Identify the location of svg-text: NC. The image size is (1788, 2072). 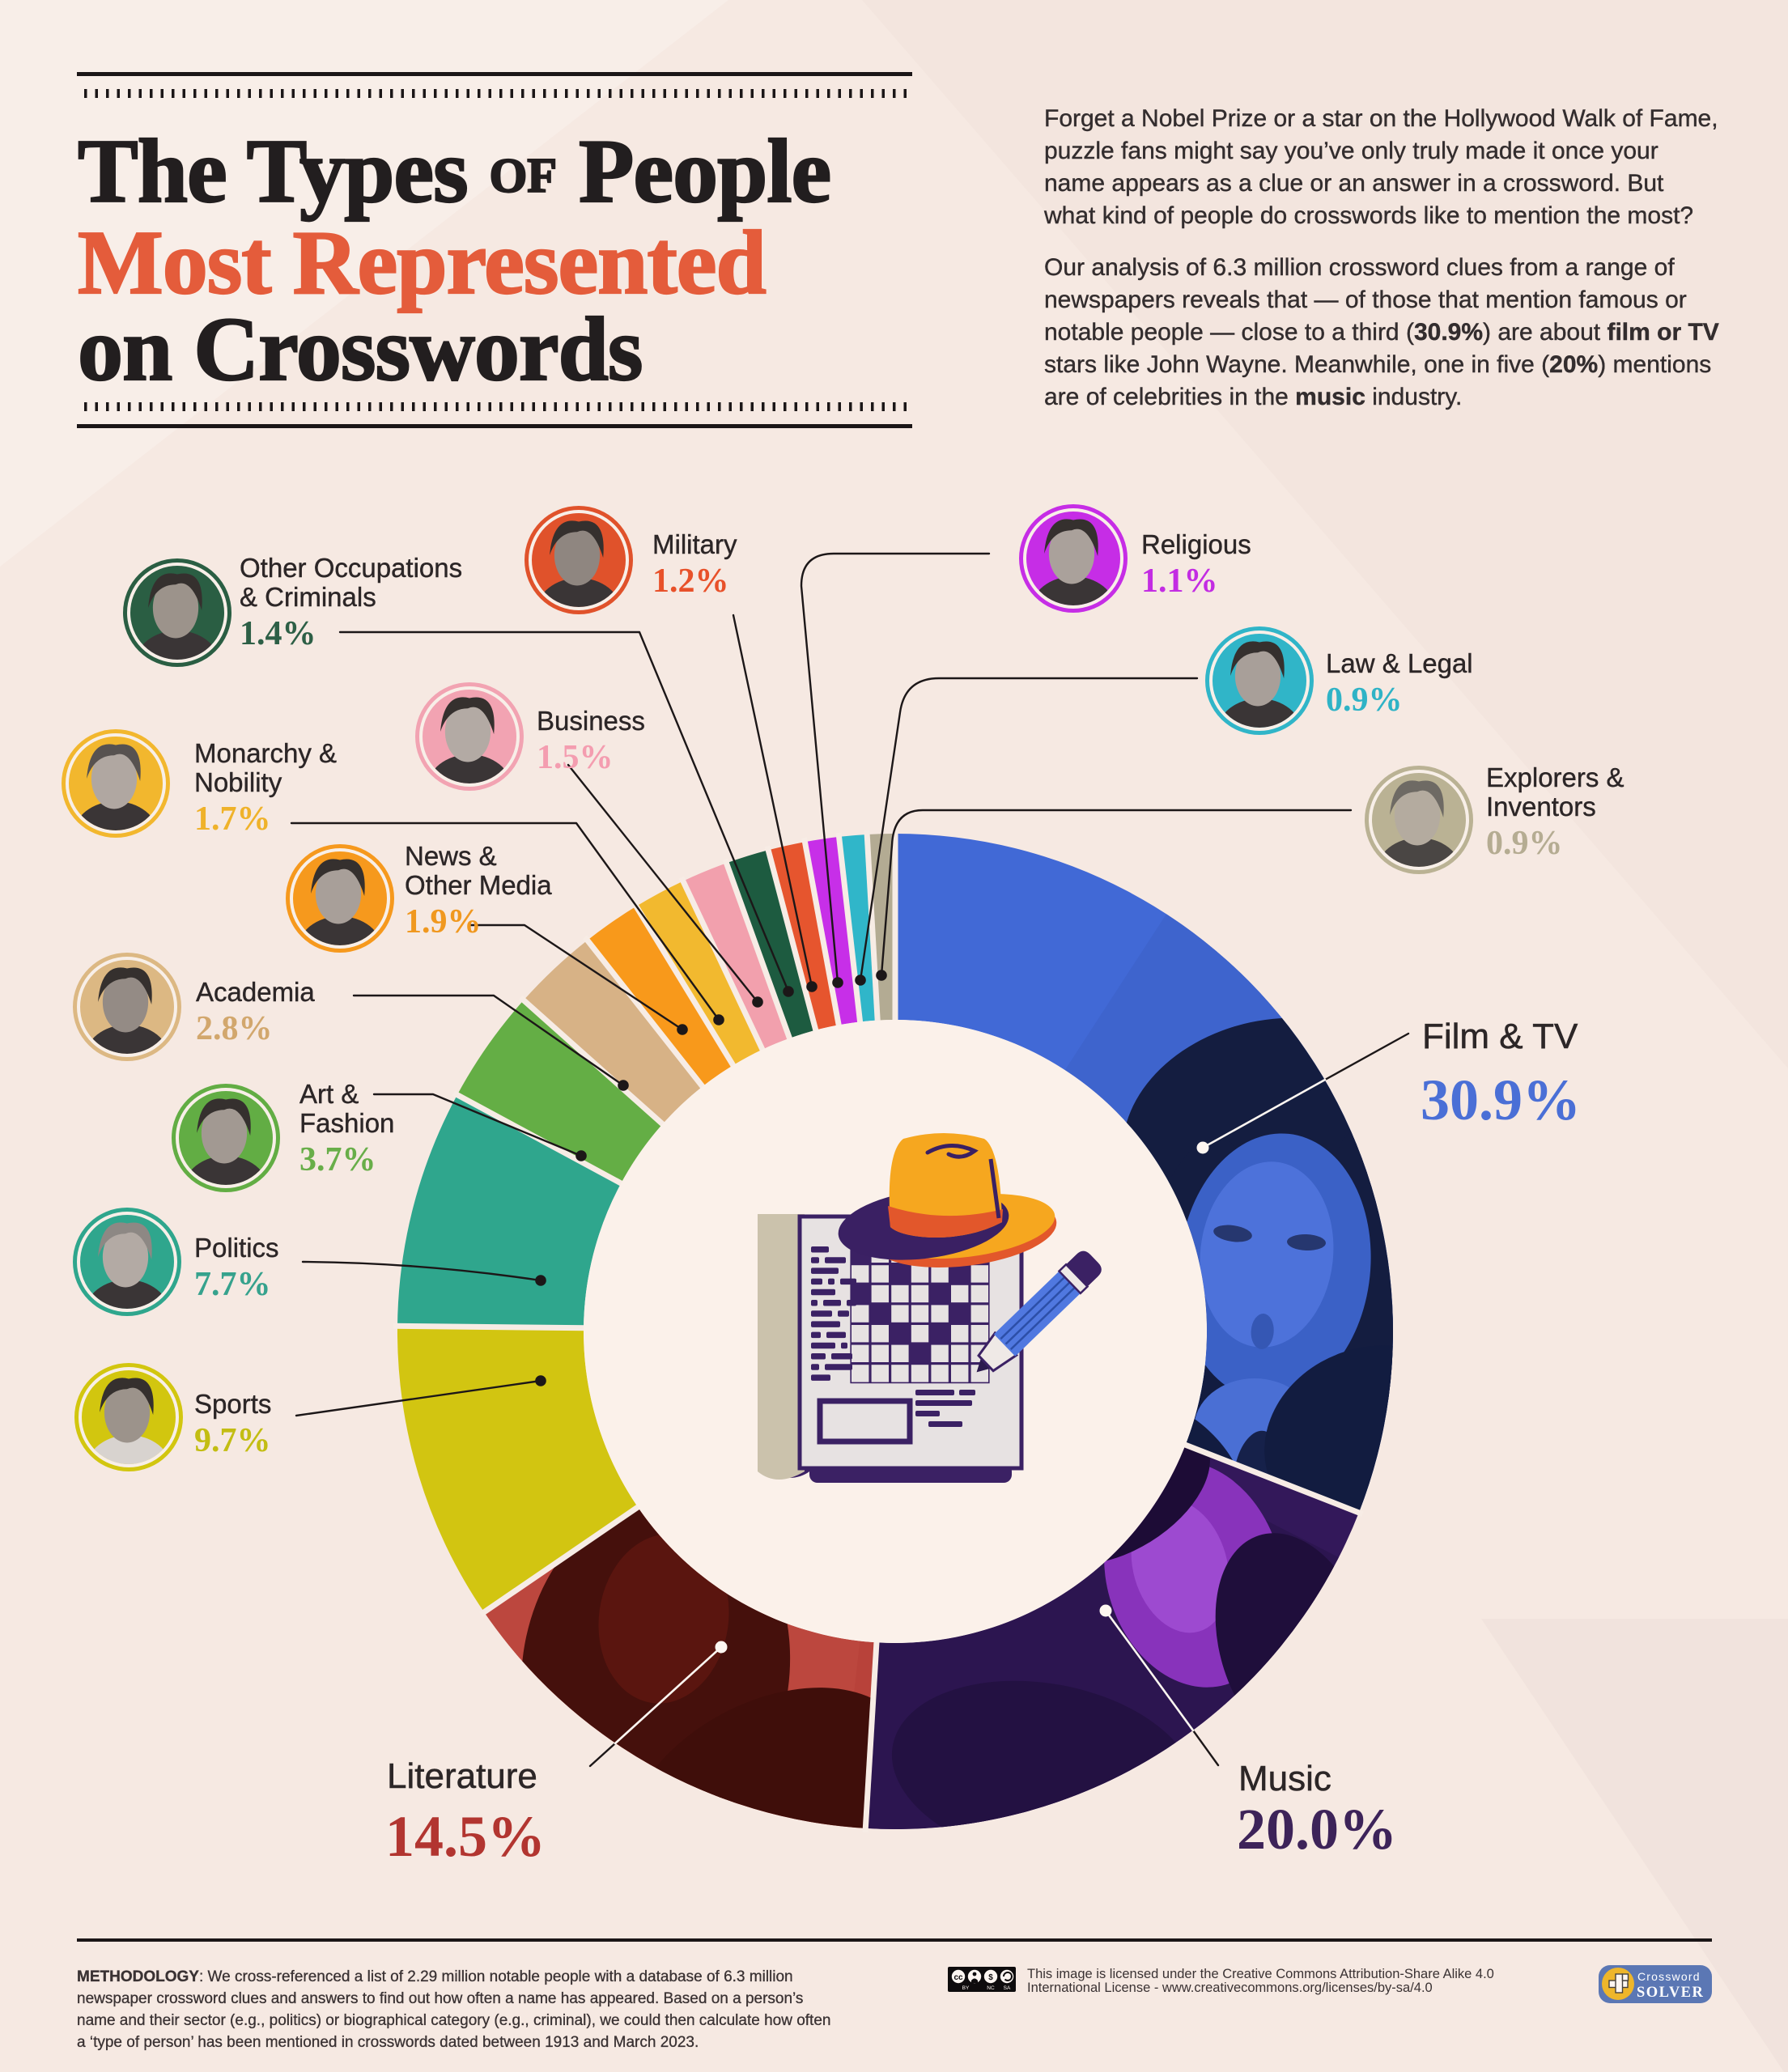
(991, 1988).